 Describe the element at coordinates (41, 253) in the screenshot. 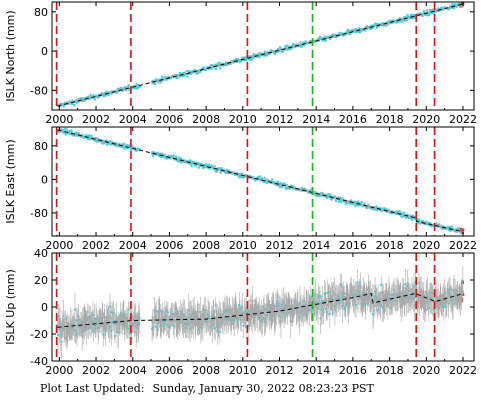

I see `y-tick-label: 40` at that location.